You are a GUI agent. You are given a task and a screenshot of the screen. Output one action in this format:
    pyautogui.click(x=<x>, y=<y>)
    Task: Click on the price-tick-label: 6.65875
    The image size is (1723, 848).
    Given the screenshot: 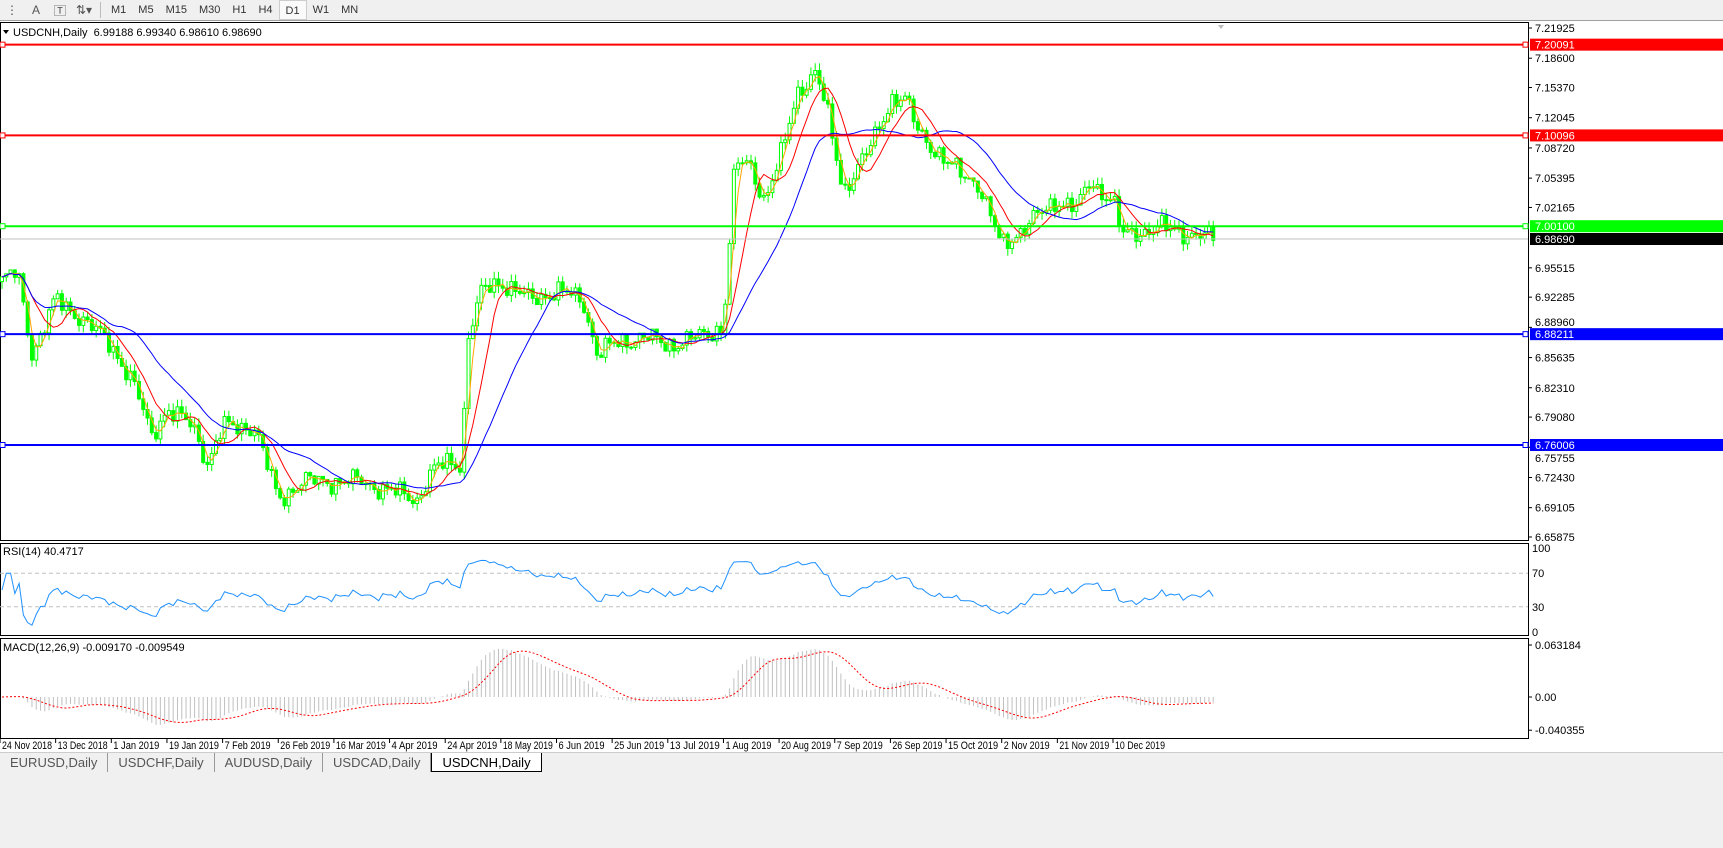 What is the action you would take?
    pyautogui.click(x=1555, y=538)
    